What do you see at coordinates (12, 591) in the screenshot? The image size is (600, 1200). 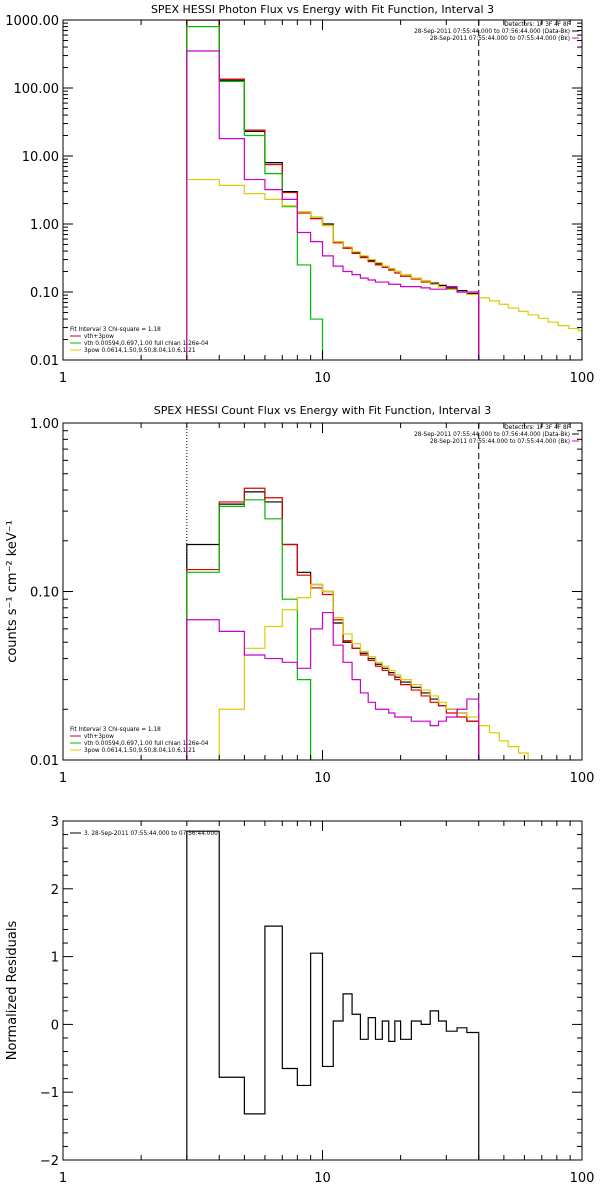 I see `y-axis-label: counts s⁻¹ cm⁻² keV⁻¹` at bounding box center [12, 591].